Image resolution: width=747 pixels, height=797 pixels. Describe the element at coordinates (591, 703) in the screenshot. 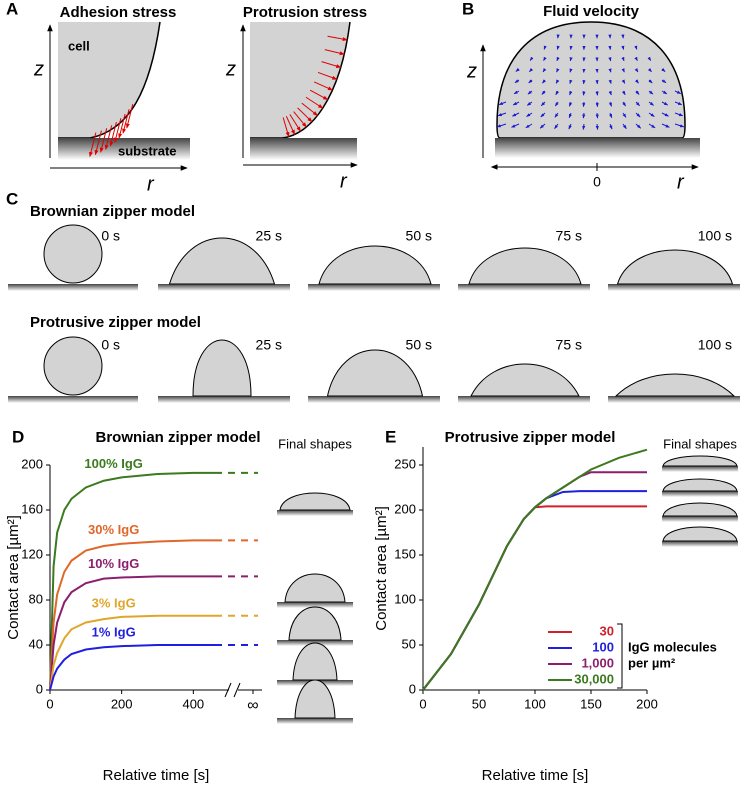

I see `x-tick-label: 150` at that location.